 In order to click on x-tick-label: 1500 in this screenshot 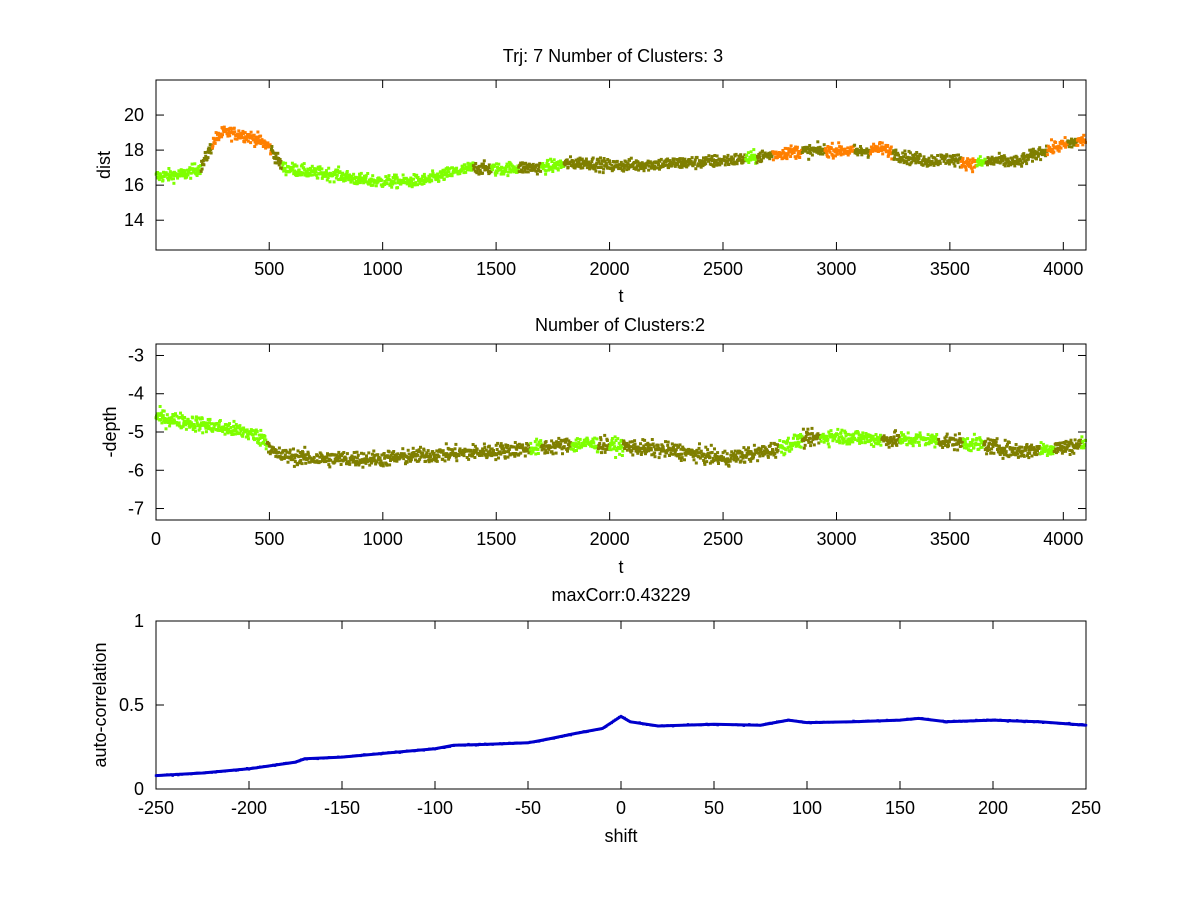, I will do `click(496, 539)`.